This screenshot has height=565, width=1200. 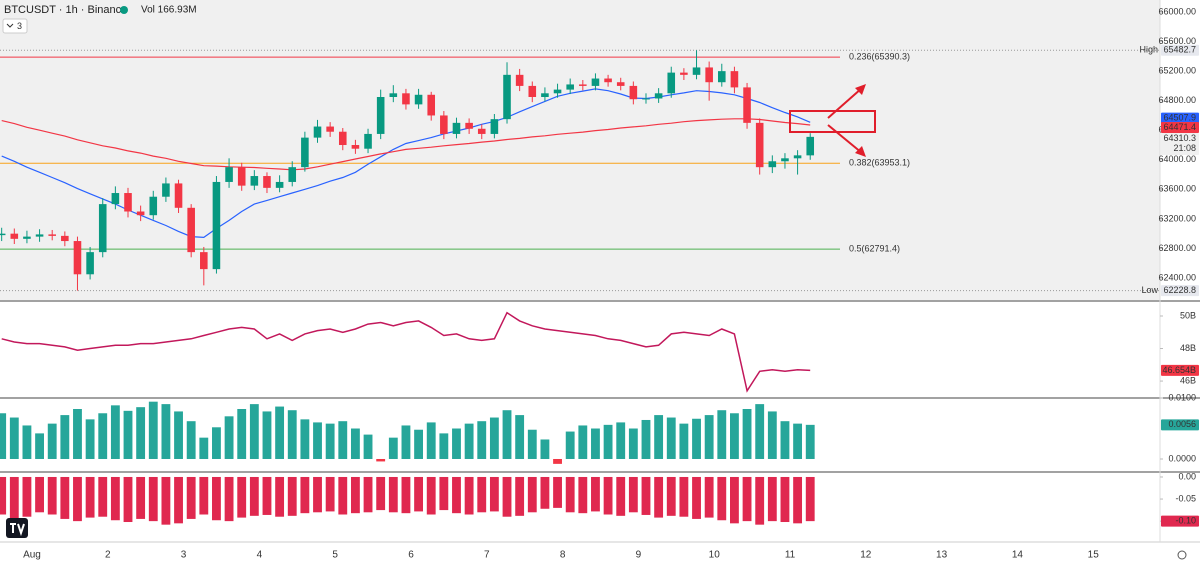 What do you see at coordinates (1179, 138) in the screenshot?
I see `price-tag-value: 64310.3` at bounding box center [1179, 138].